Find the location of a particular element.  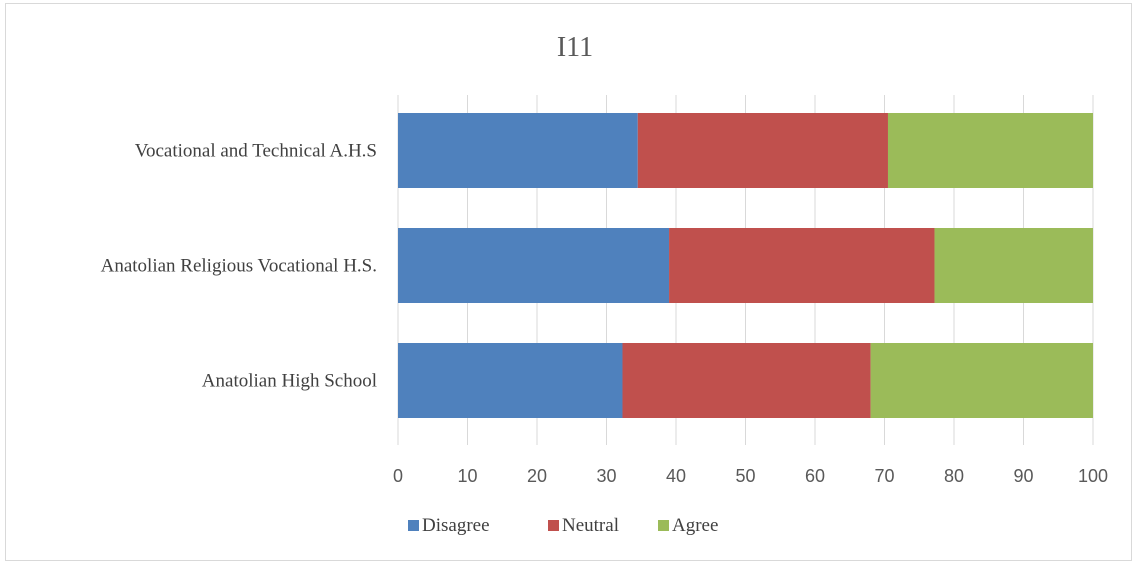

x-tick-label: 100 is located at coordinates (1093, 476).